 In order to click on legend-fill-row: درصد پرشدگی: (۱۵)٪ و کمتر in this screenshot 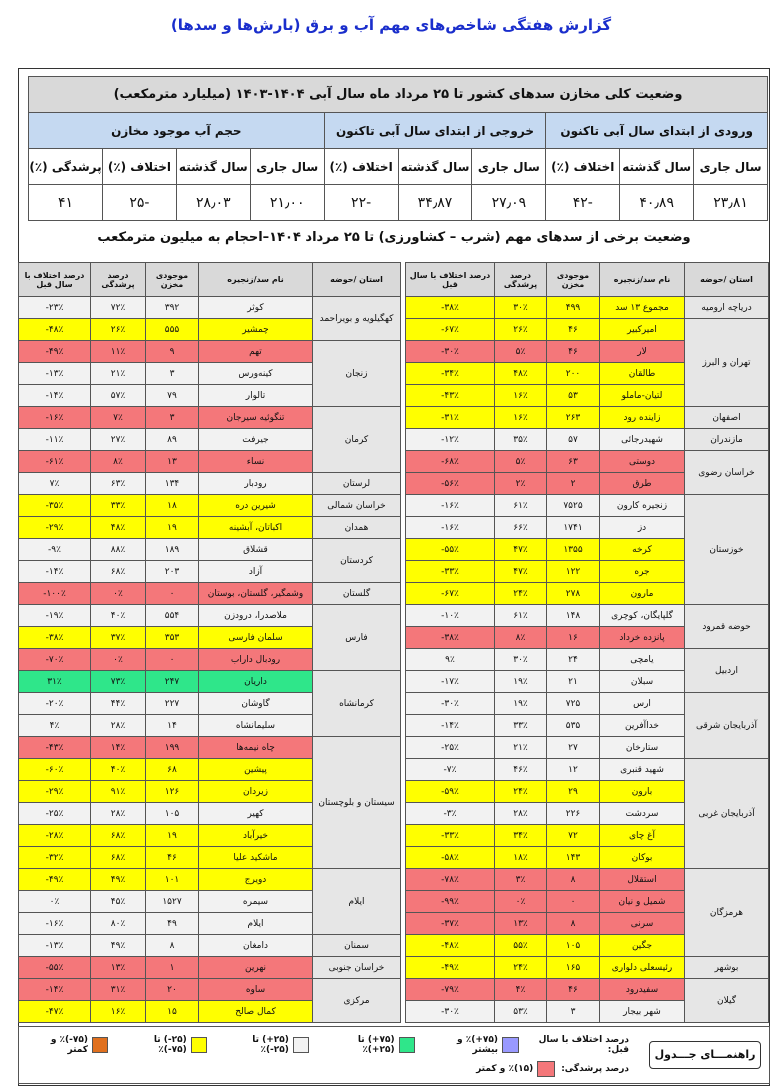, I will do `click(545, 1069)`.